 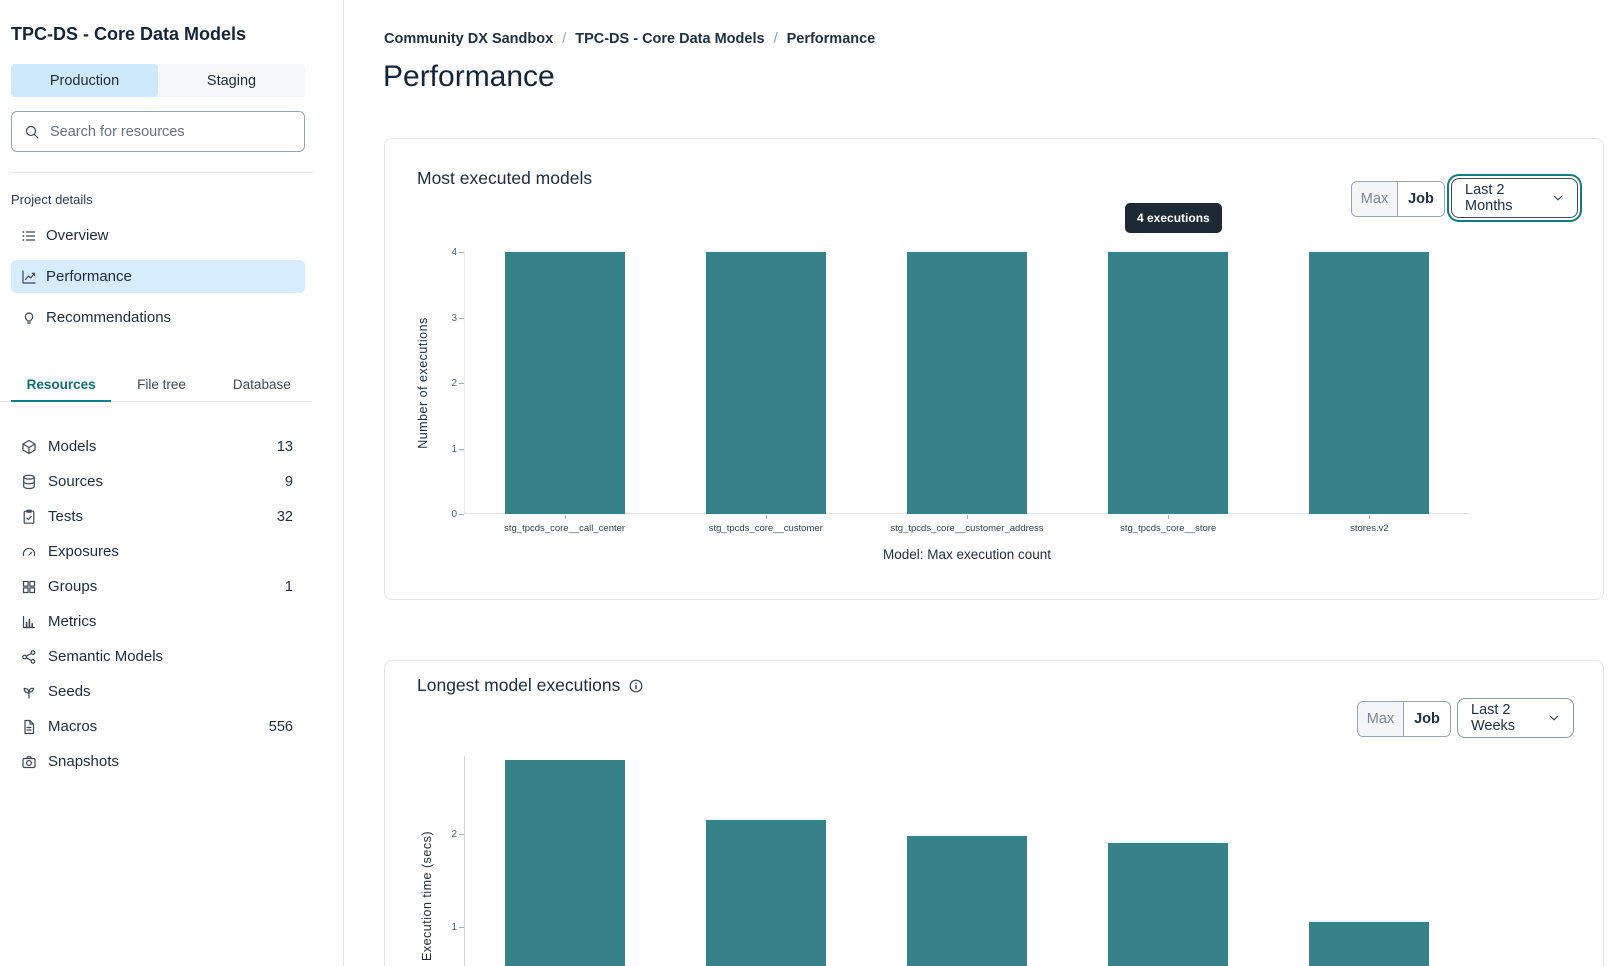 What do you see at coordinates (73, 586) in the screenshot?
I see `resource-label: Groups` at bounding box center [73, 586].